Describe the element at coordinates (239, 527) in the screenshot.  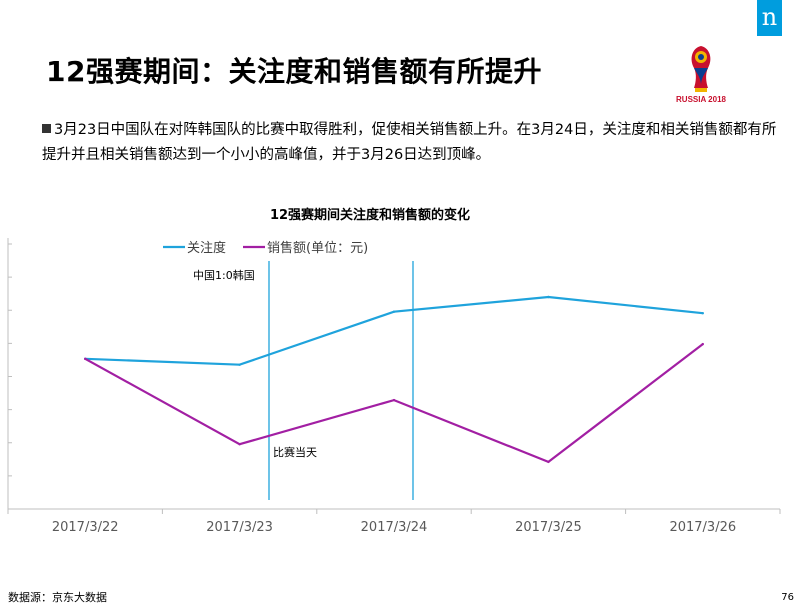
I see `x-tick-label: 2017/3/23` at that location.